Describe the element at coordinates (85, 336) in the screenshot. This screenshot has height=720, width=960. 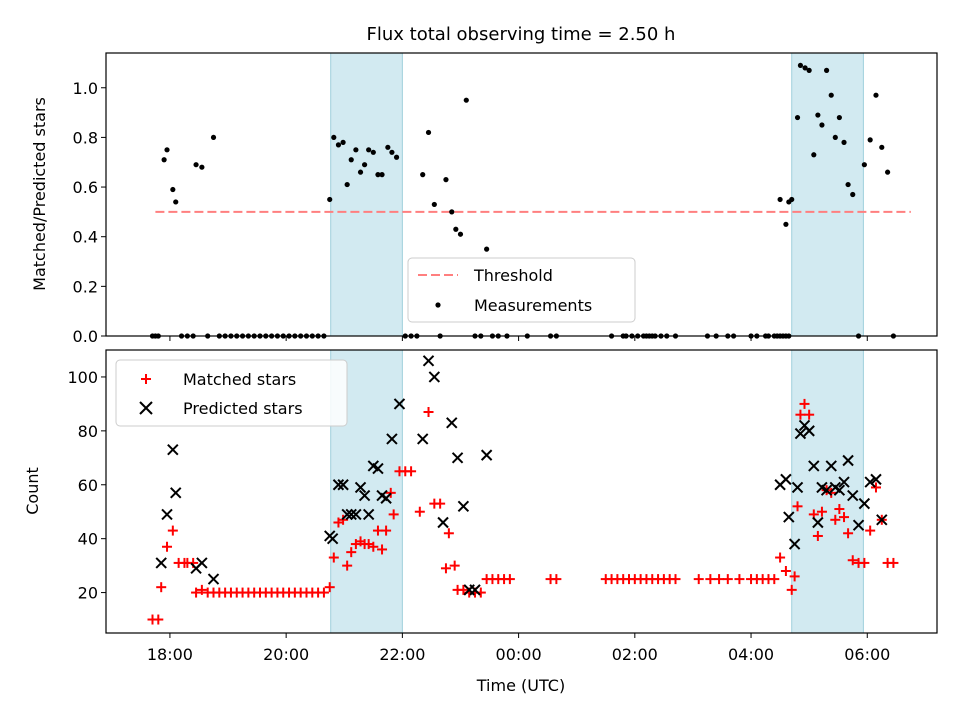
I see `y-tick-label: 0.0` at that location.